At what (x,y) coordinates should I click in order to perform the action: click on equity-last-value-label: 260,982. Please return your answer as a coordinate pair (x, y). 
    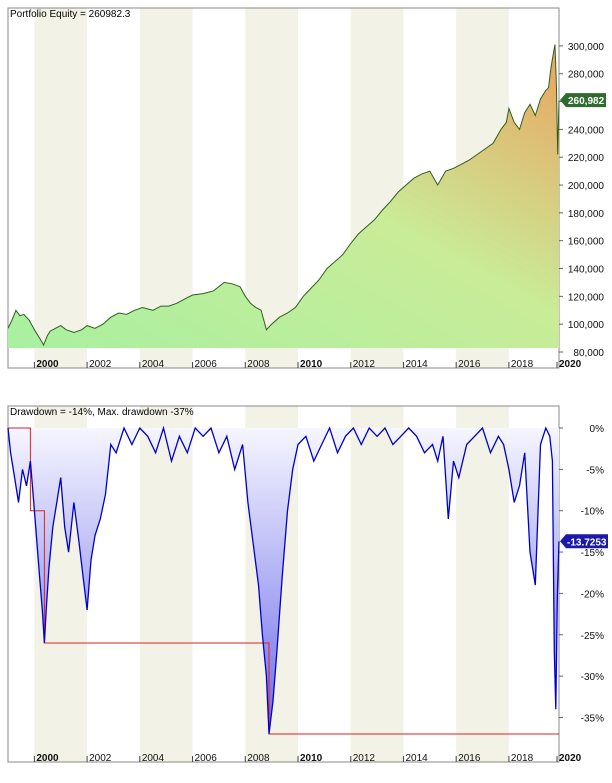
    Looking at the image, I should click on (586, 101).